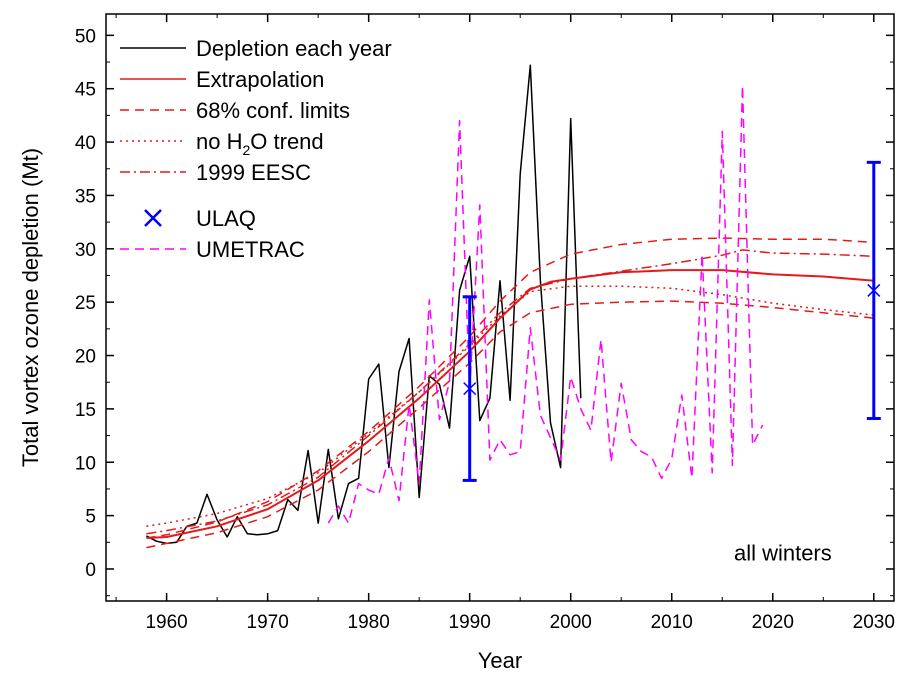 The height and width of the screenshot is (677, 914). I want to click on x-tick-label: 2020, so click(773, 622).